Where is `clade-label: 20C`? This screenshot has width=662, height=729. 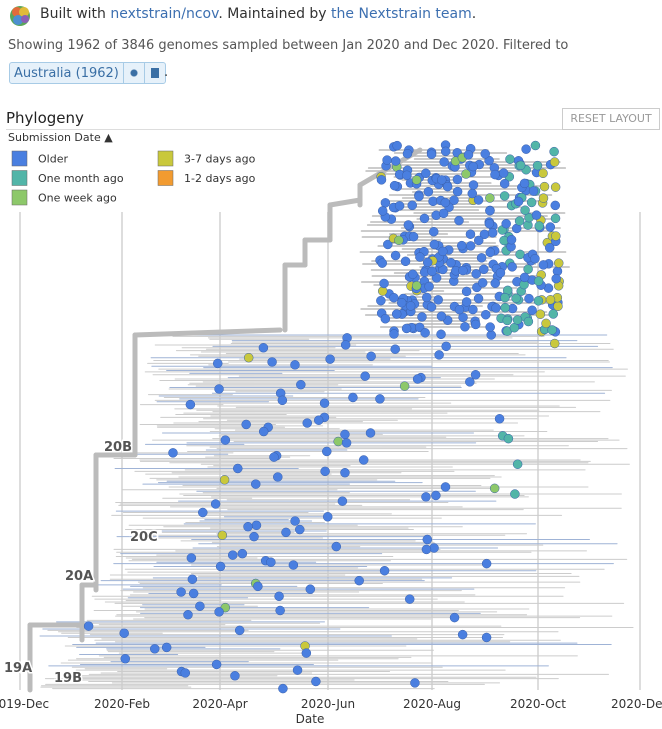
clade-label: 20C is located at coordinates (144, 537).